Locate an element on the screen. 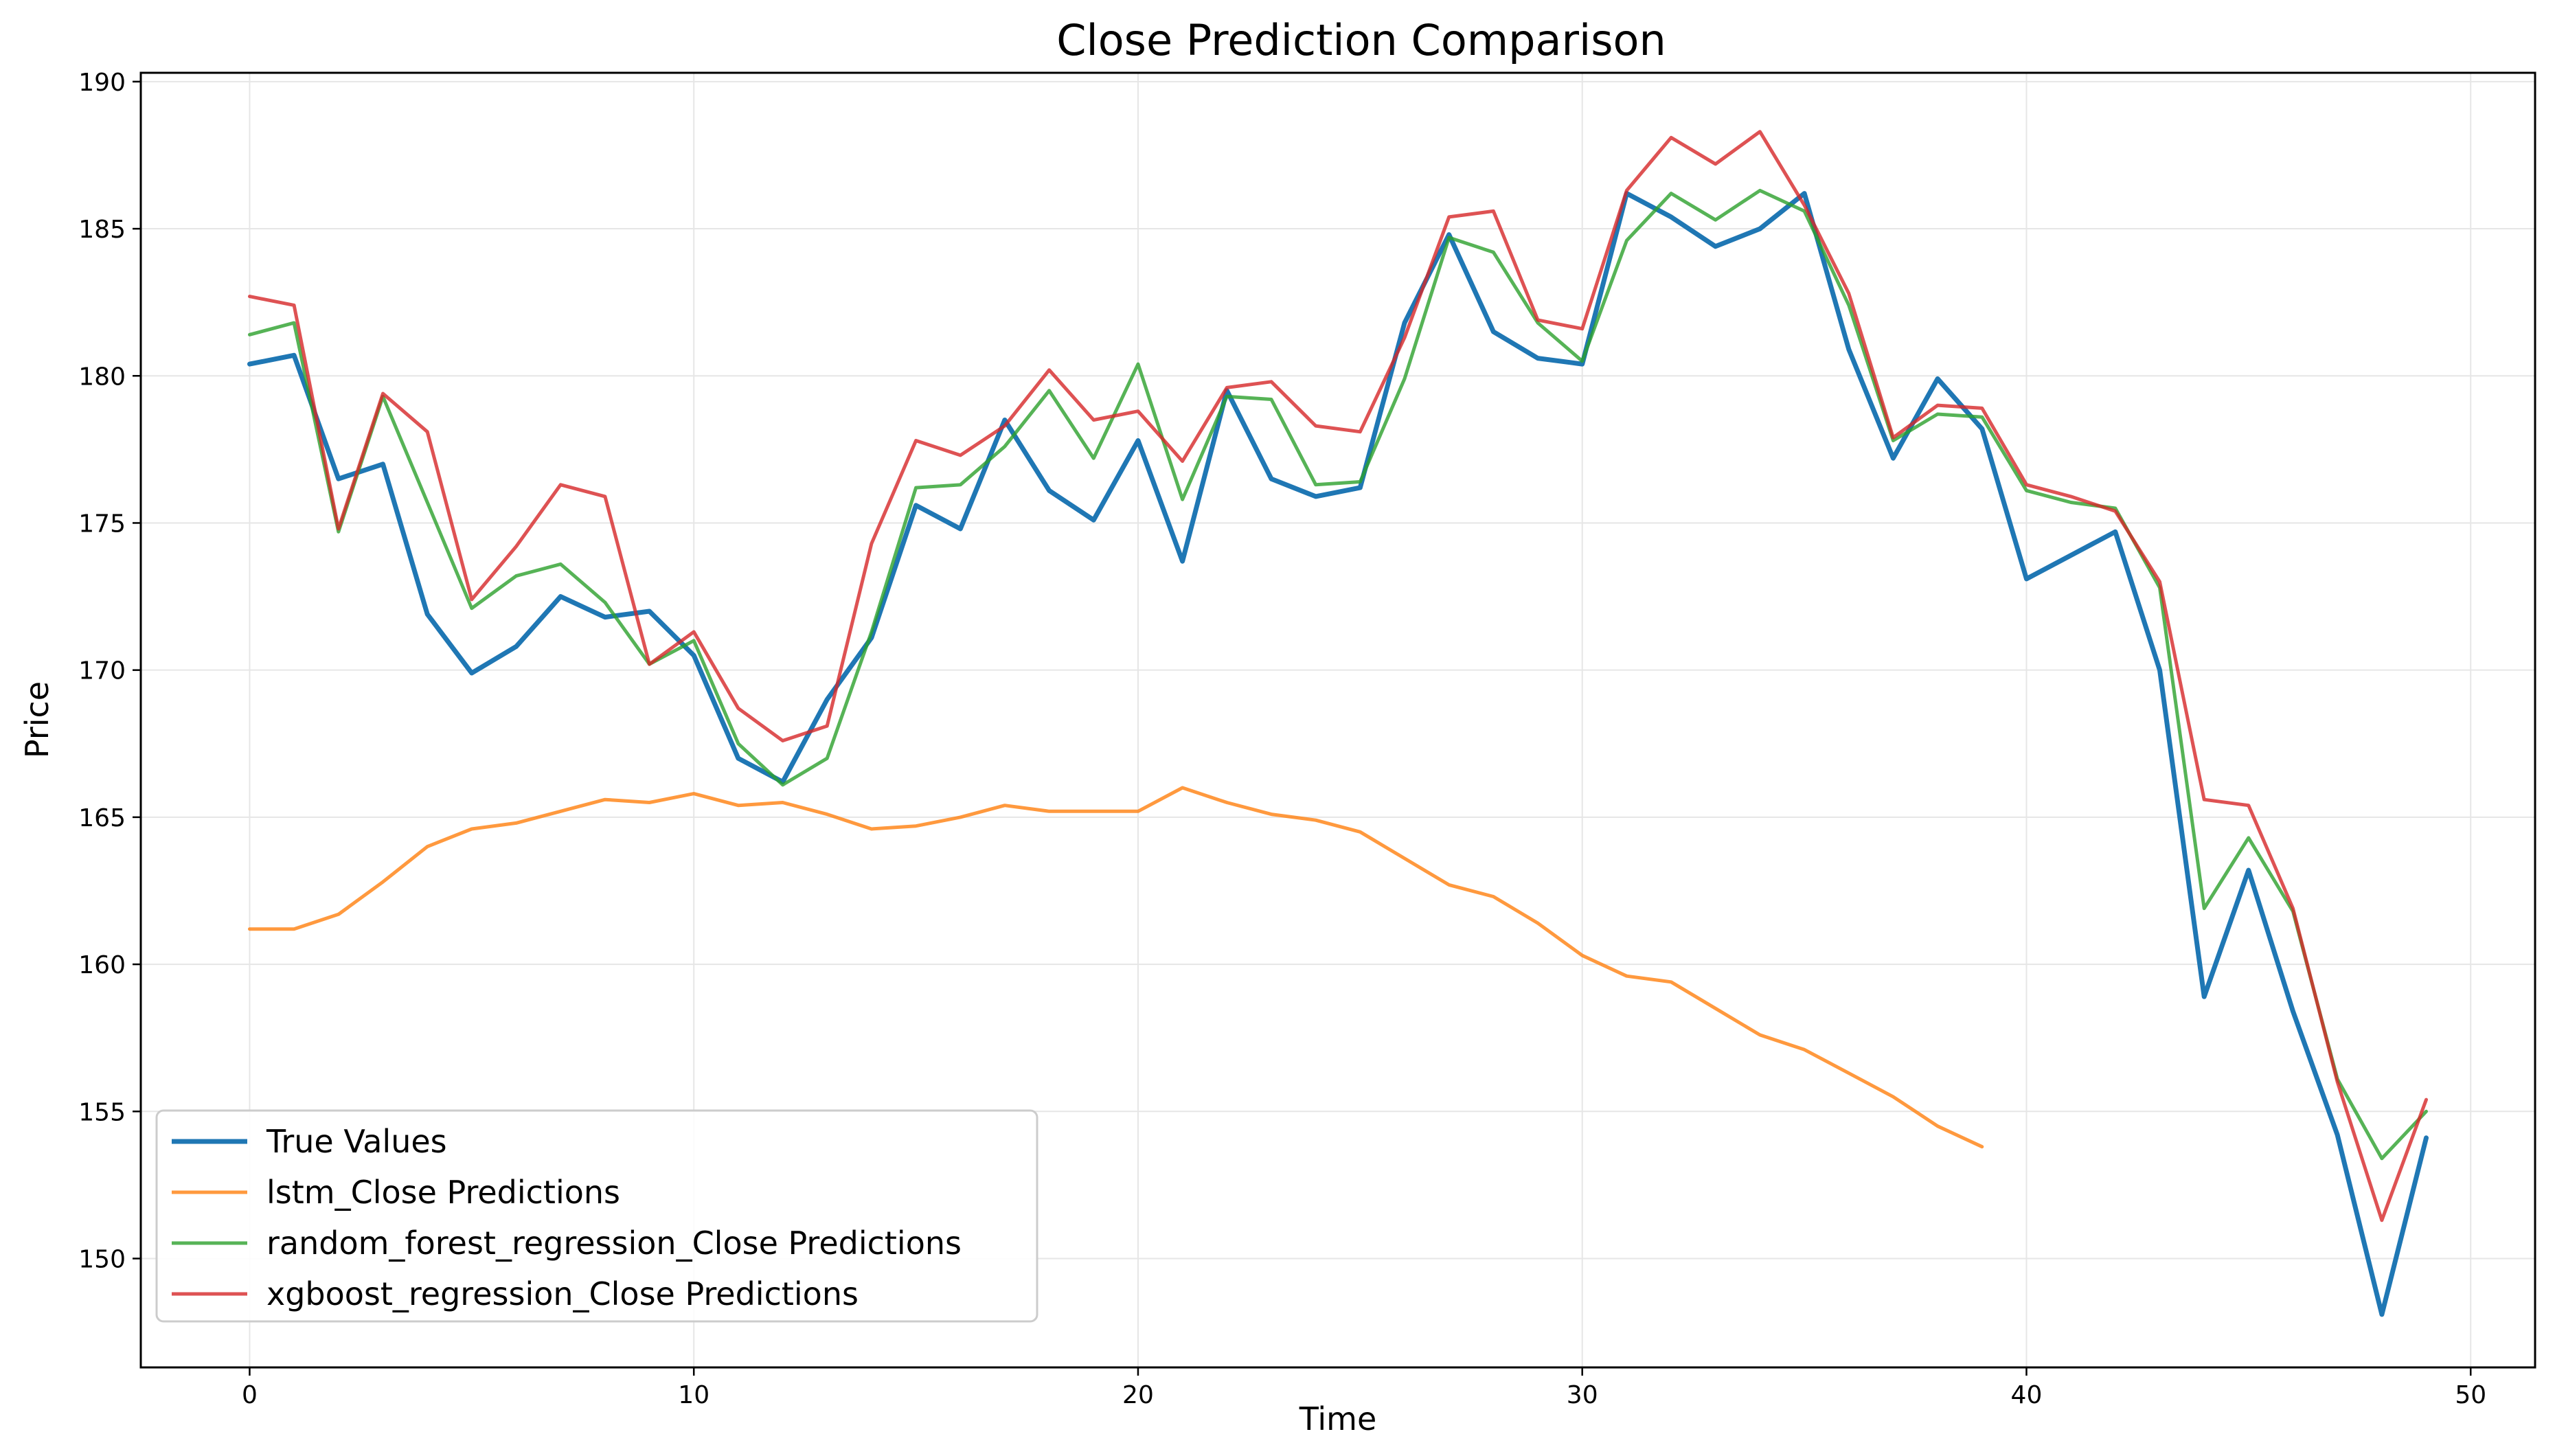 This screenshot has width=2555, height=1456. y-tick-label: 160 is located at coordinates (102, 965).